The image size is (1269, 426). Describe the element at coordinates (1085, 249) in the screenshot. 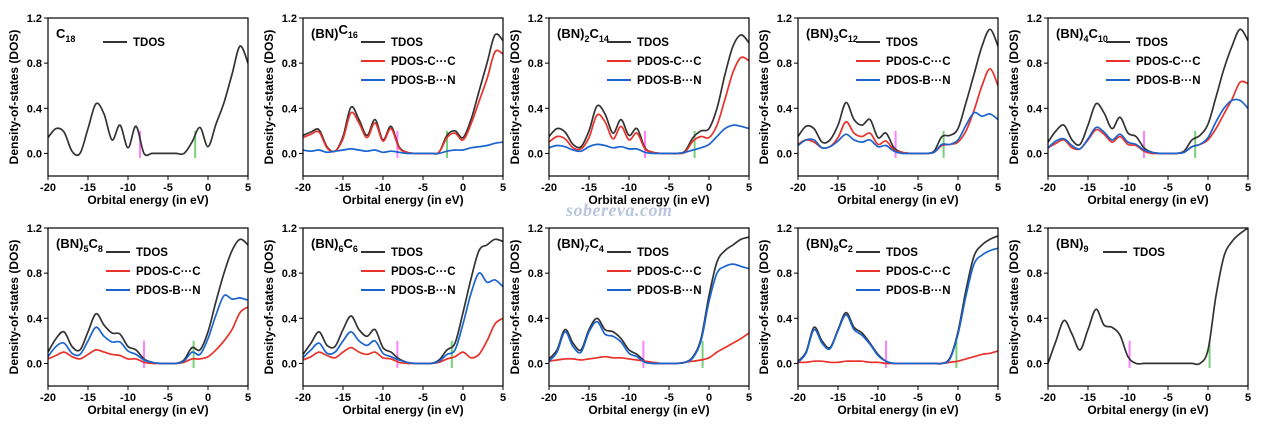

I see `panel-label-subscript: 9` at that location.